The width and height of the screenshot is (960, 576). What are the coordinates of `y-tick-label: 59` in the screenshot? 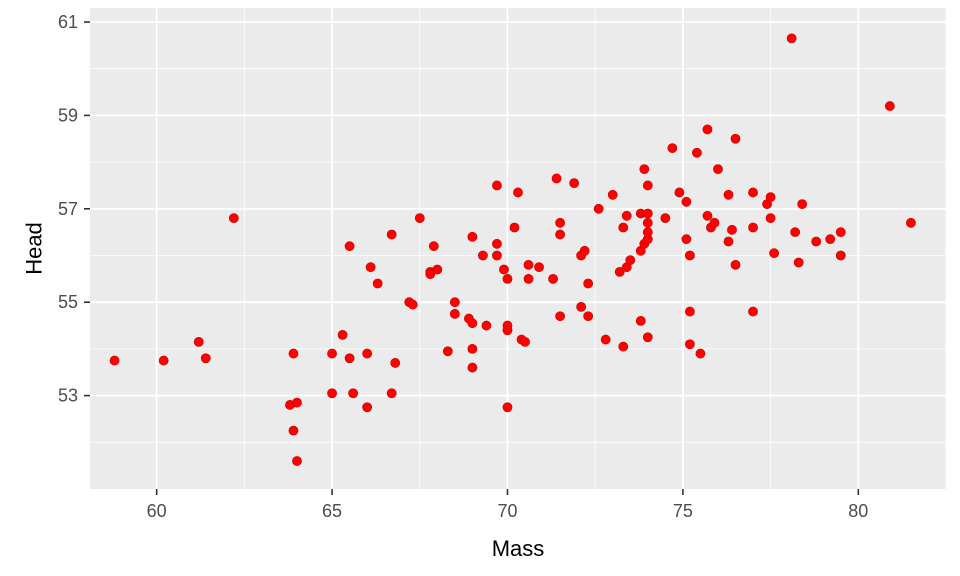 It's located at (68, 115).